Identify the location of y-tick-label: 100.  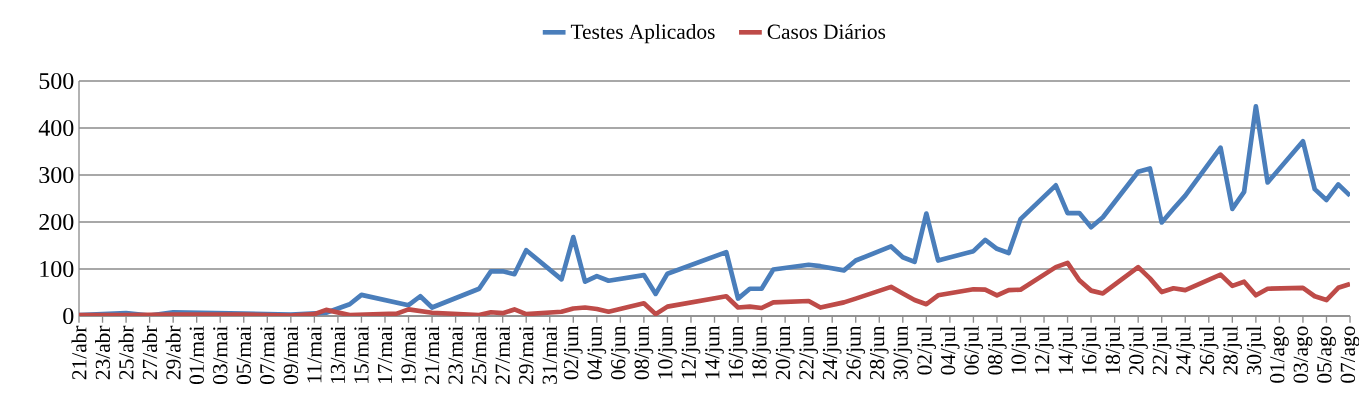
(57, 269).